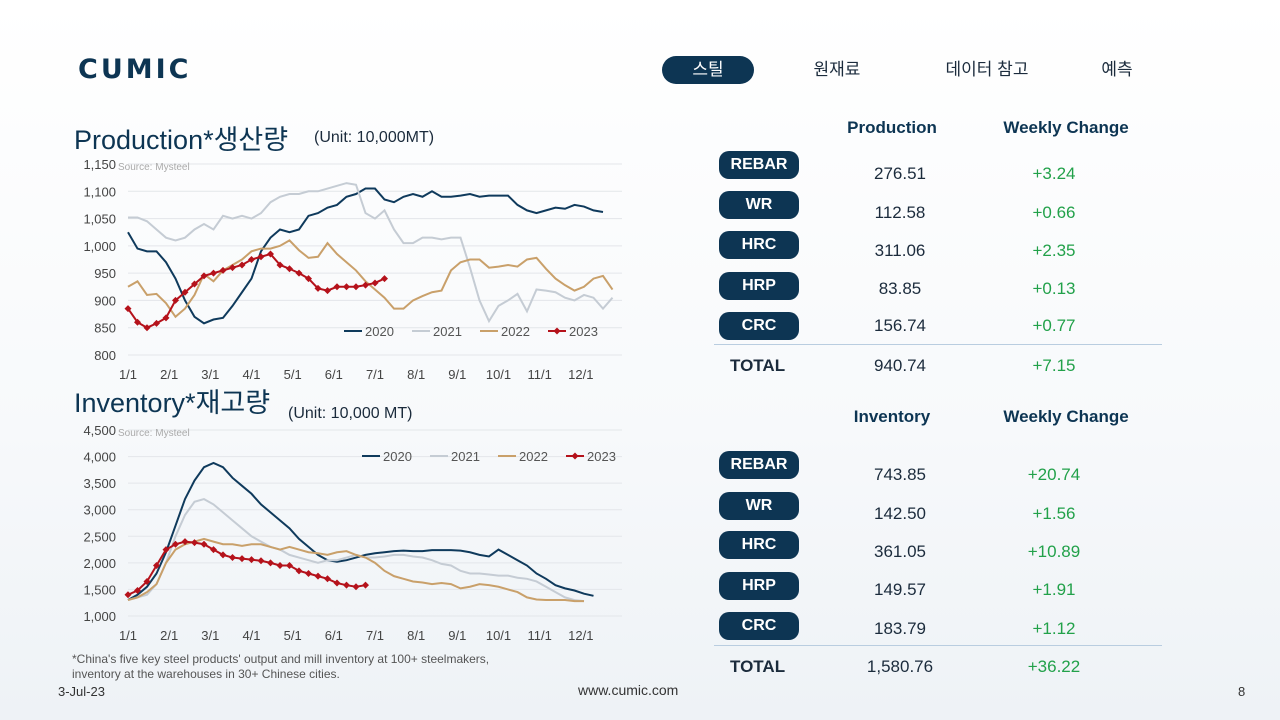  I want to click on inventory-total-value: 1,580.76, so click(900, 666).